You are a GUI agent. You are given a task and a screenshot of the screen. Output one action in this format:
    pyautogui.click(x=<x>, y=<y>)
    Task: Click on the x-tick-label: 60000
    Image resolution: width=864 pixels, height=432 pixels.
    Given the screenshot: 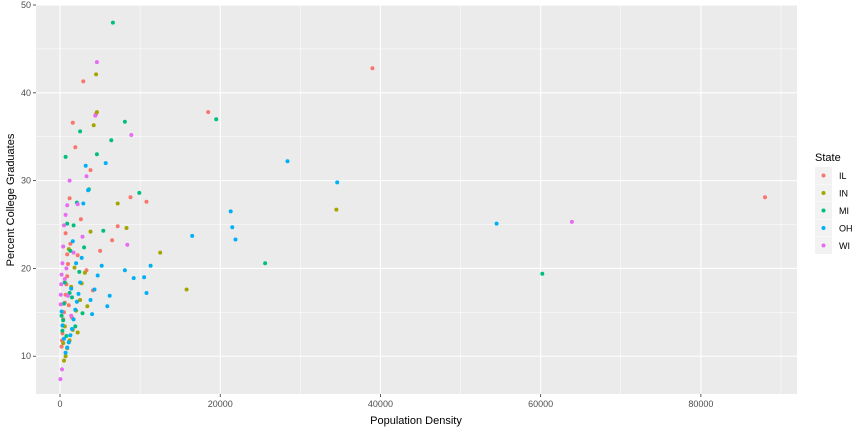 What is the action you would take?
    pyautogui.click(x=540, y=404)
    